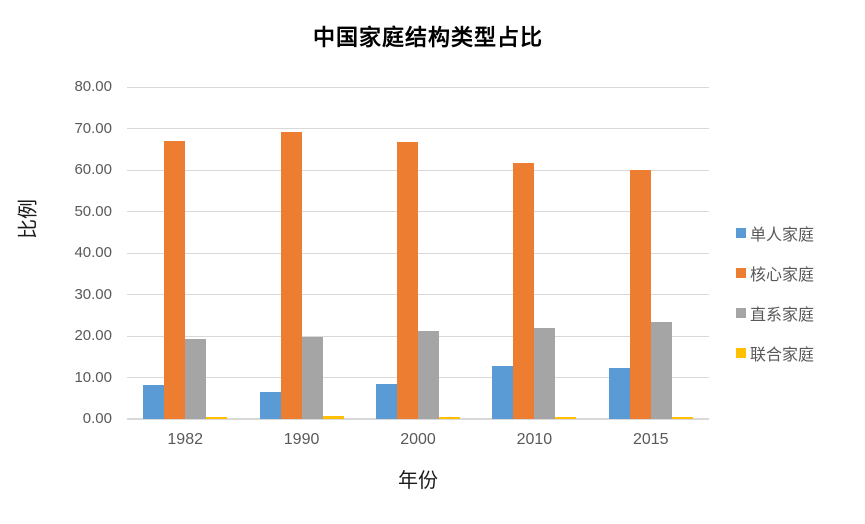 Image resolution: width=865 pixels, height=524 pixels. What do you see at coordinates (545, 373) in the screenshot?
I see `bar-直系家庭-2010` at bounding box center [545, 373].